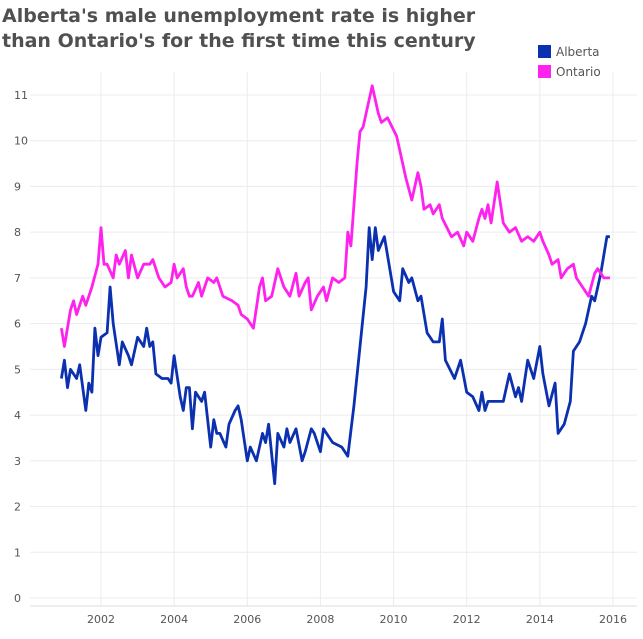  I want to click on x-tick-label: 2012, so click(467, 619).